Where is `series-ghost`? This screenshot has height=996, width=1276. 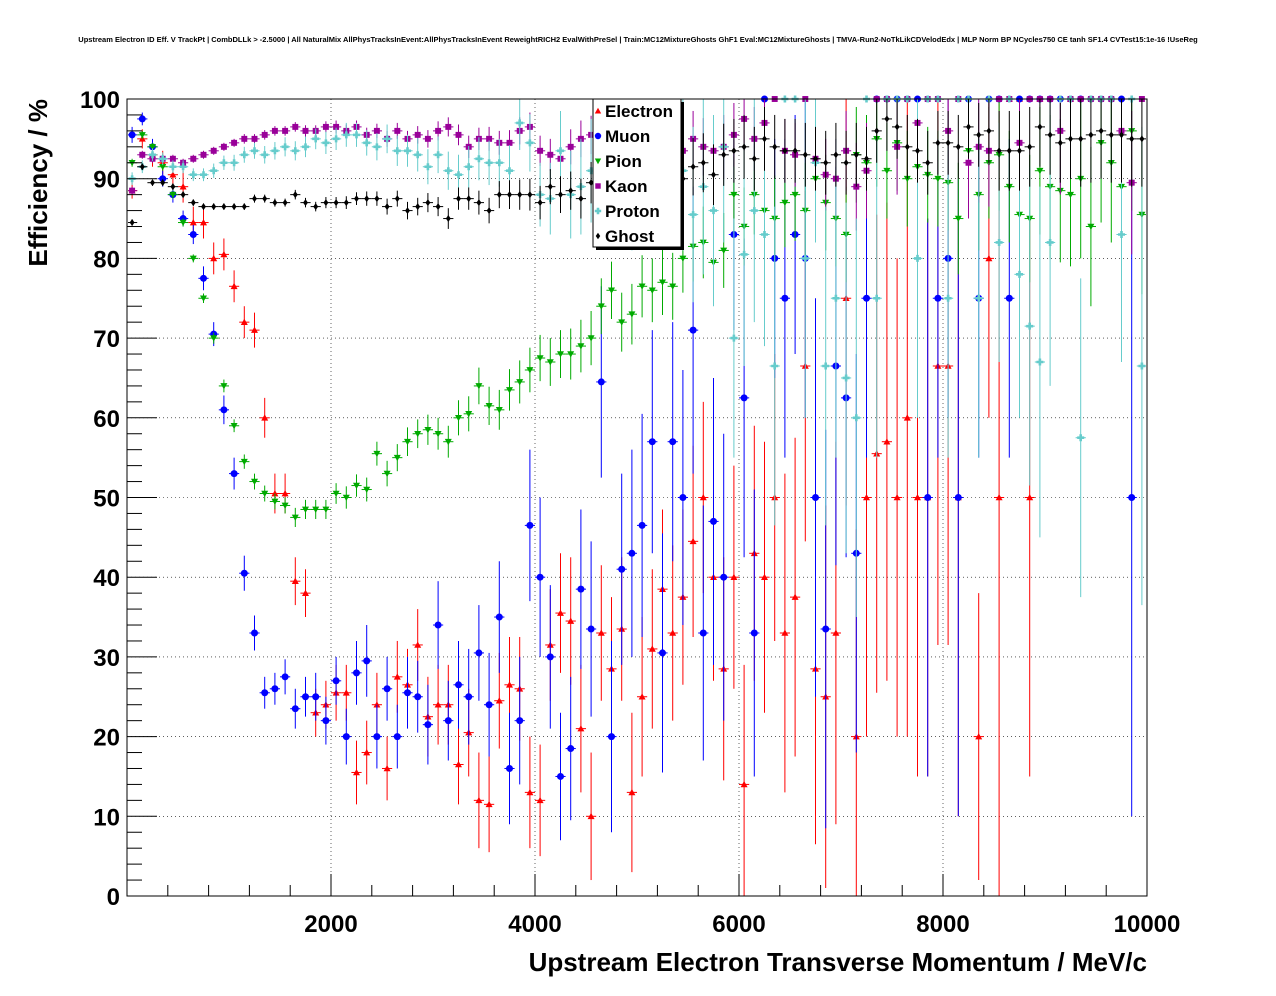
series-ghost is located at coordinates (637, 164).